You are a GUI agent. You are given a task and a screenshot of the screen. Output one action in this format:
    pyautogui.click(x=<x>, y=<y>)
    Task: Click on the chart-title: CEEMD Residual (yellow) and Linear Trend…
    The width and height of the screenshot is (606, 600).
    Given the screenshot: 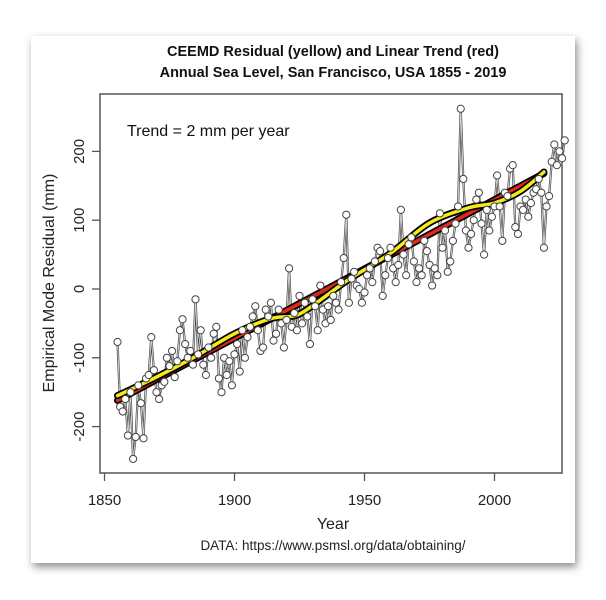 What is the action you would take?
    pyautogui.click(x=333, y=52)
    